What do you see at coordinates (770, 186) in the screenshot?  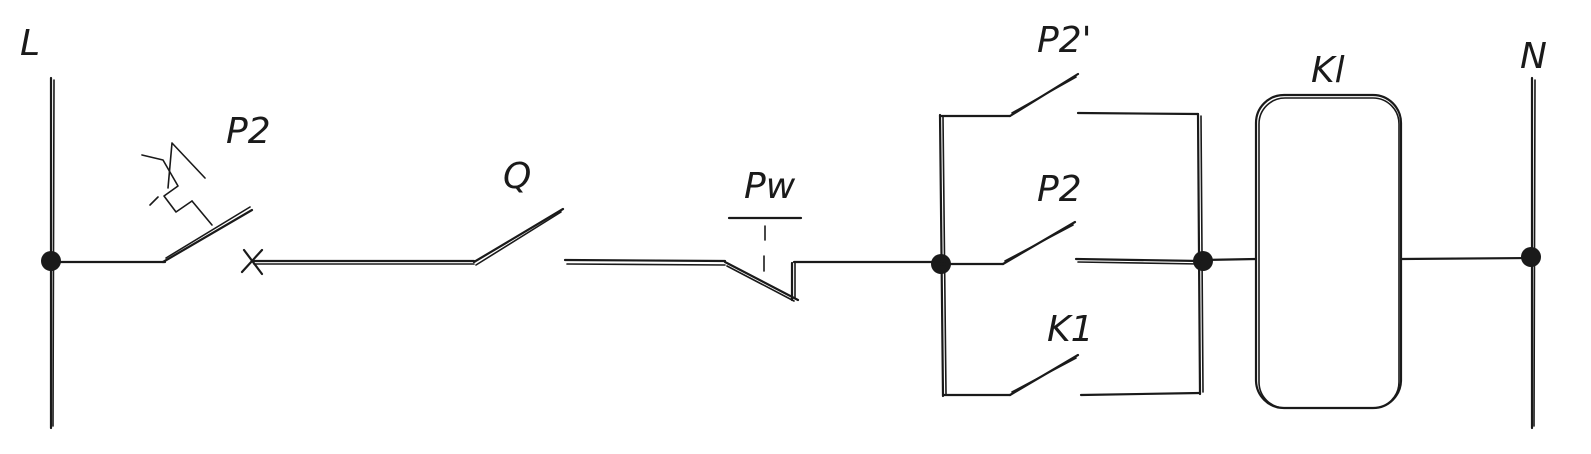 I see `pw-label: Pw` at bounding box center [770, 186].